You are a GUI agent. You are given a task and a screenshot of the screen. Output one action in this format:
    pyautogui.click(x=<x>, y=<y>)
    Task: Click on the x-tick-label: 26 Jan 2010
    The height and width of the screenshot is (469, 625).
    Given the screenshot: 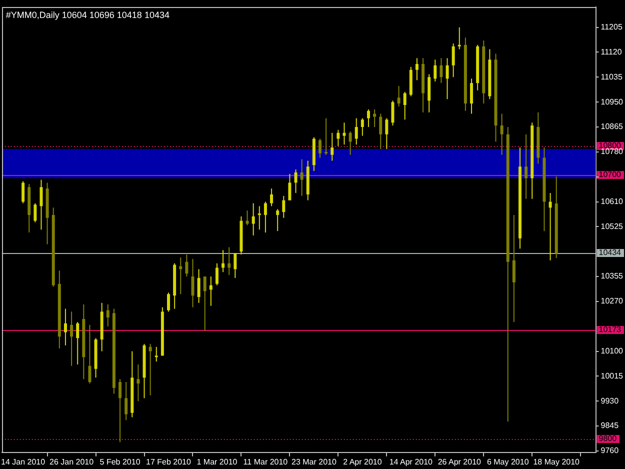 What is the action you would take?
    pyautogui.click(x=72, y=461)
    